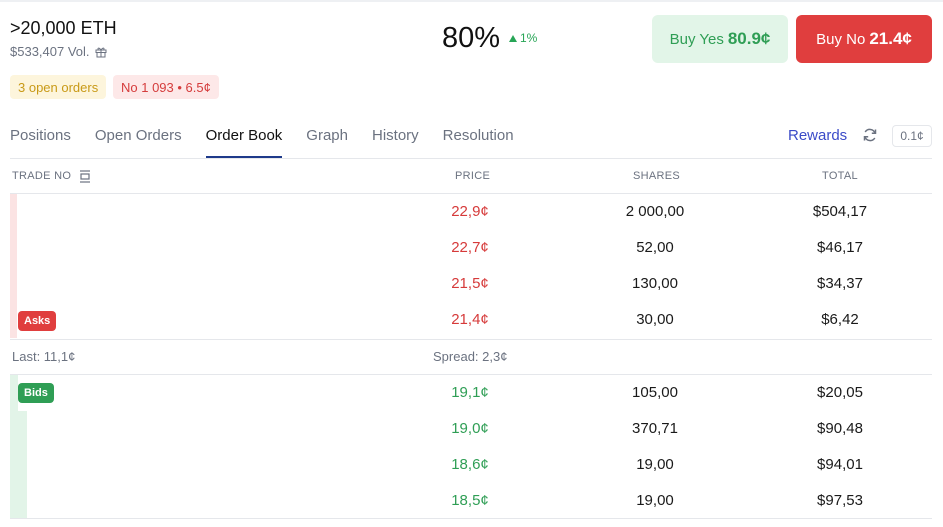  What do you see at coordinates (58, 87) in the screenshot?
I see `open-orders-badge: 3 open orders` at bounding box center [58, 87].